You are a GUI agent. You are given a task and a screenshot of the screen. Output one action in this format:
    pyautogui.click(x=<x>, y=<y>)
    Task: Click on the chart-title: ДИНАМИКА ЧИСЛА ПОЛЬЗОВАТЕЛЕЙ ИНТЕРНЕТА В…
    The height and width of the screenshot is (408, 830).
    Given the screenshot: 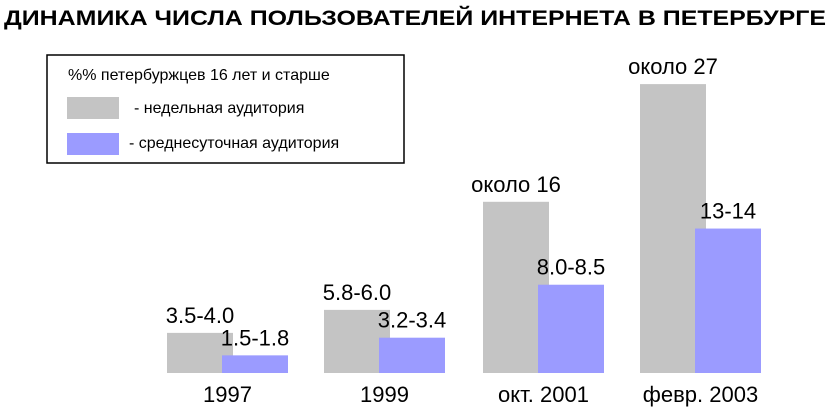 What is the action you would take?
    pyautogui.click(x=415, y=18)
    